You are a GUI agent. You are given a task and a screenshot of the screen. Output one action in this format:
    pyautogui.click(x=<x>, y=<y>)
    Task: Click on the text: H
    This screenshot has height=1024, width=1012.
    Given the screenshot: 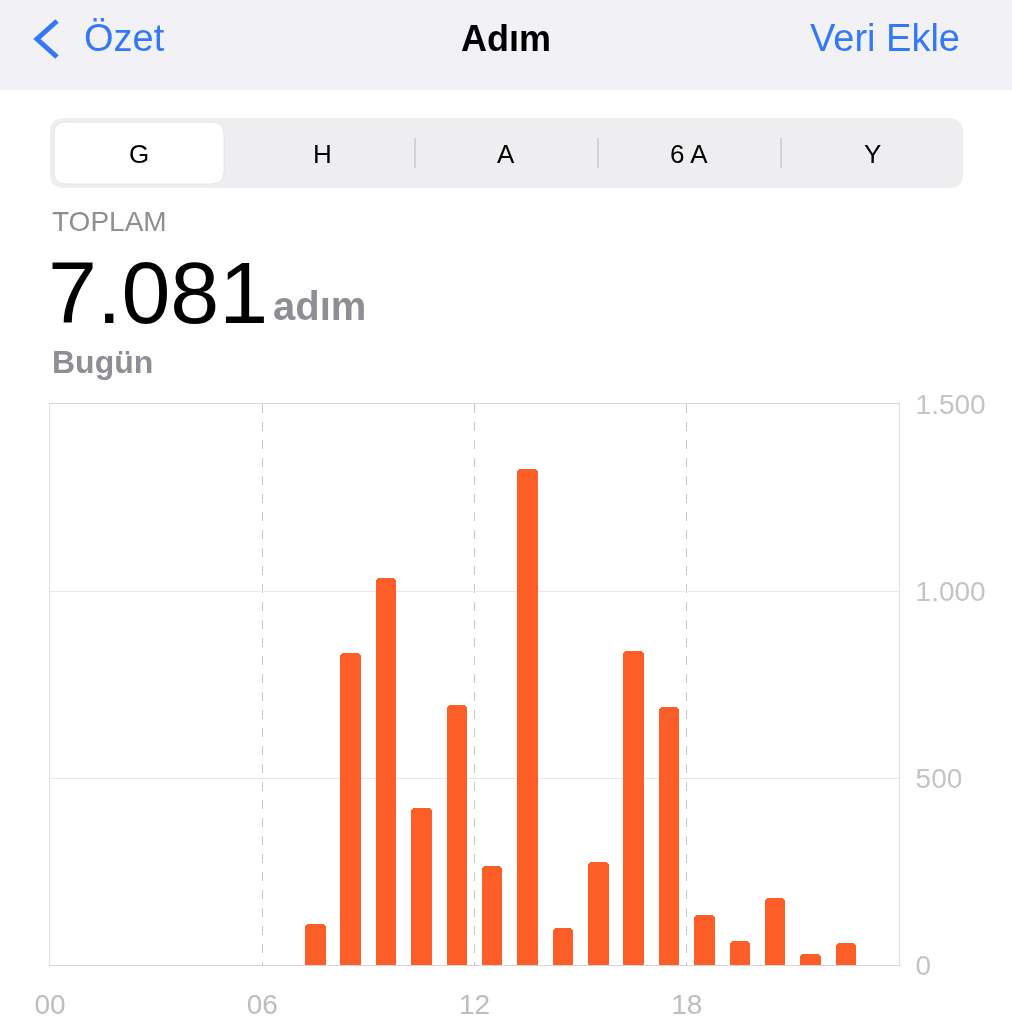 What is the action you would take?
    pyautogui.click(x=322, y=154)
    